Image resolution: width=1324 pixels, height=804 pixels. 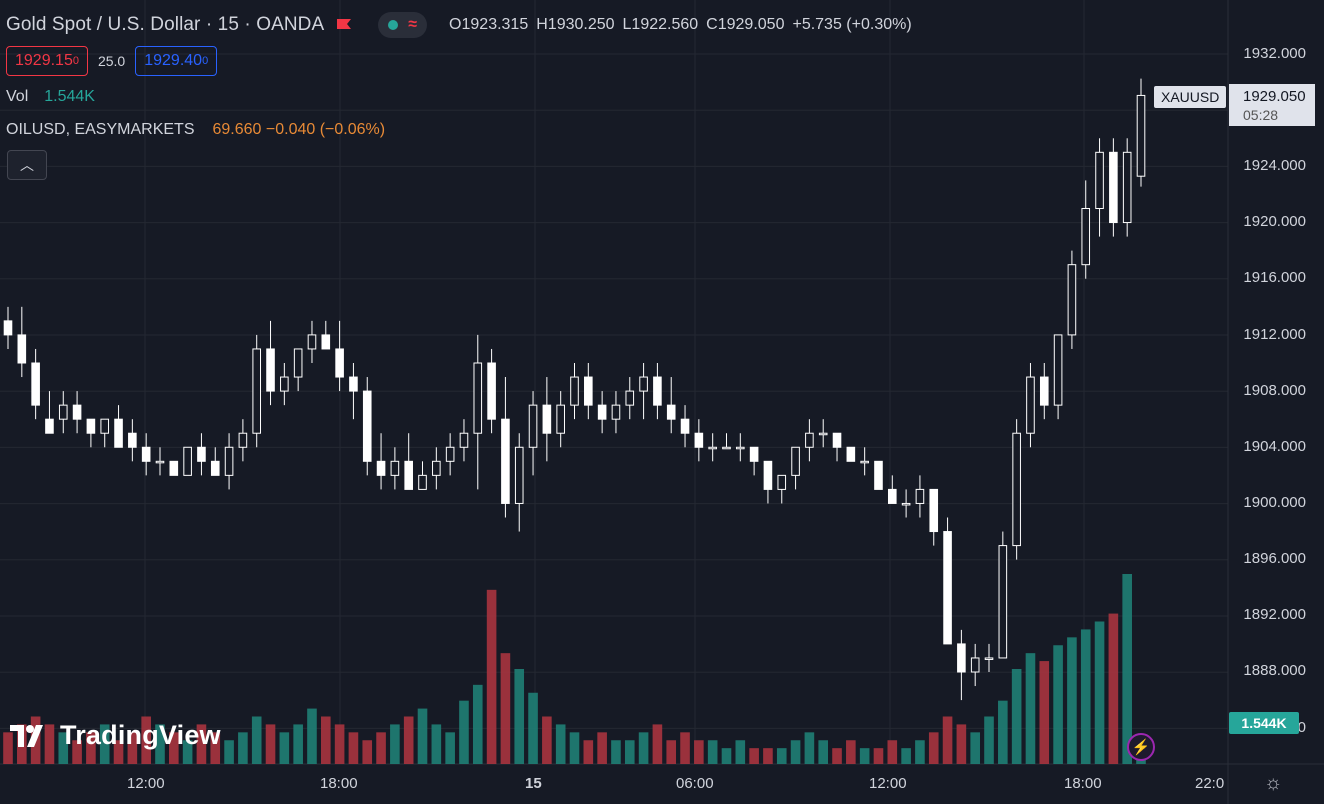 What do you see at coordinates (1274, 96) in the screenshot?
I see `last-price-value: 1929.050` at bounding box center [1274, 96].